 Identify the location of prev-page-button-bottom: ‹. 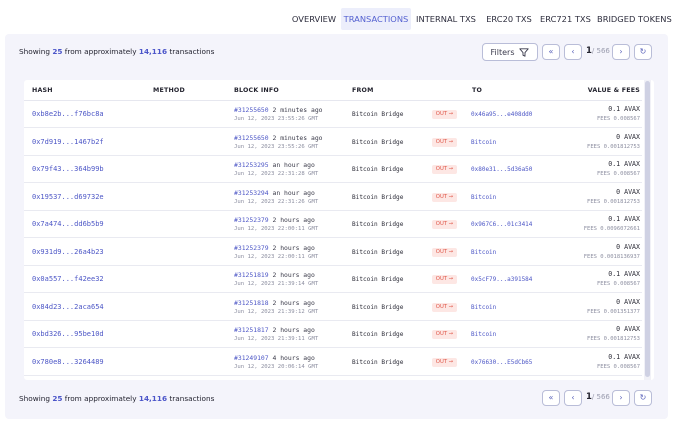
(573, 398).